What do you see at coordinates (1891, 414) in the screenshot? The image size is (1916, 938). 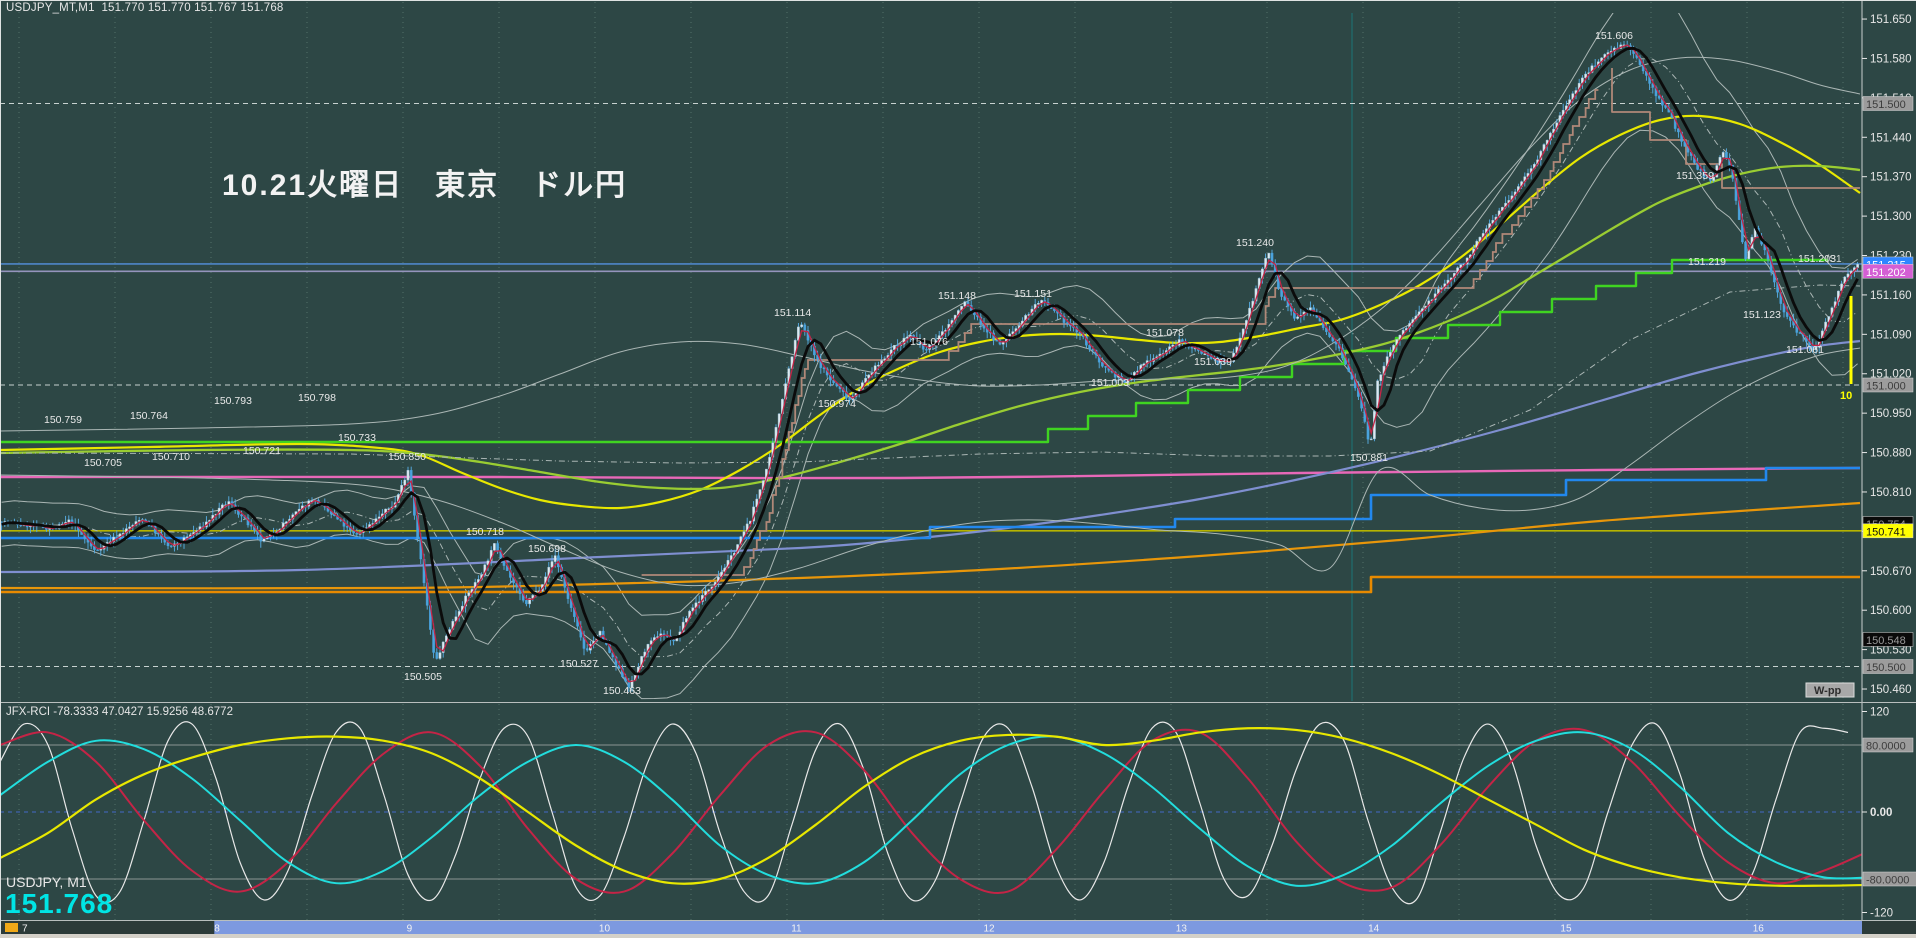 I see `axis-tick-150.950: 150.950` at bounding box center [1891, 414].